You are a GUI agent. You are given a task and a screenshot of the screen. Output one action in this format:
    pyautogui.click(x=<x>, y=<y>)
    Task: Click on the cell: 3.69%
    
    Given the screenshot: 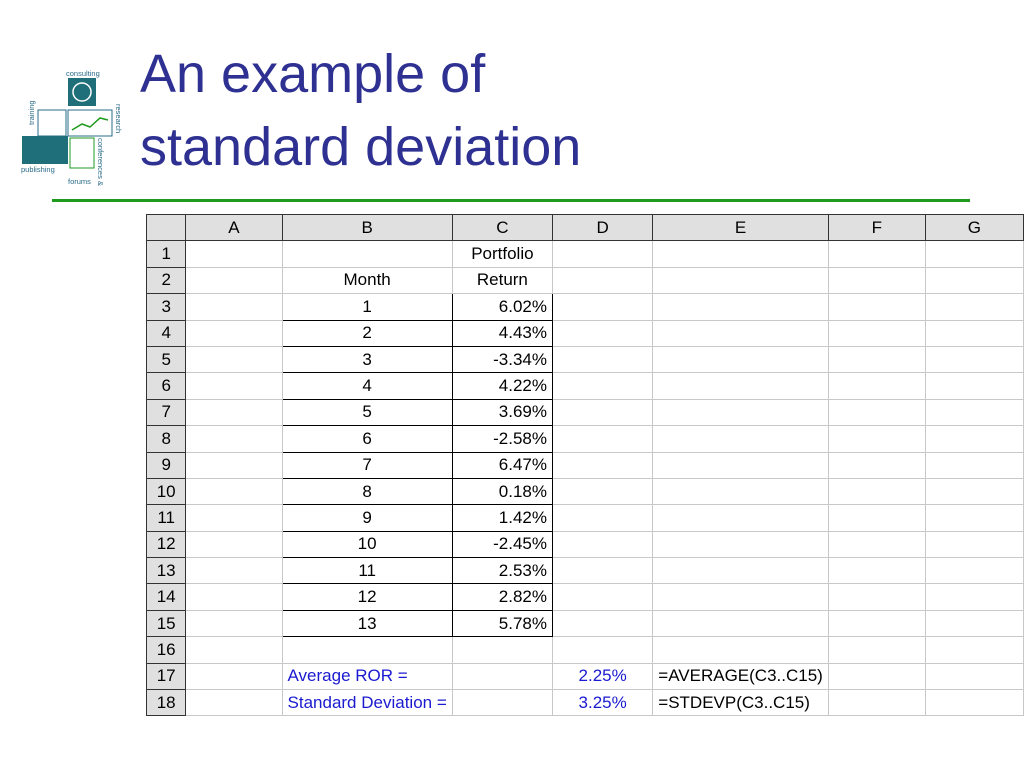 What is the action you would take?
    pyautogui.click(x=502, y=412)
    